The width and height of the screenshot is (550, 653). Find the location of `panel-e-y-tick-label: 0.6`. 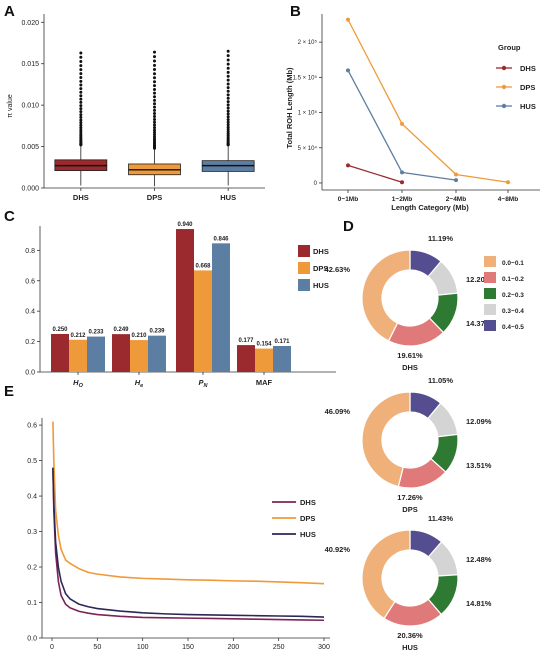

panel-e-y-tick-label: 0.6 is located at coordinates (32, 426).